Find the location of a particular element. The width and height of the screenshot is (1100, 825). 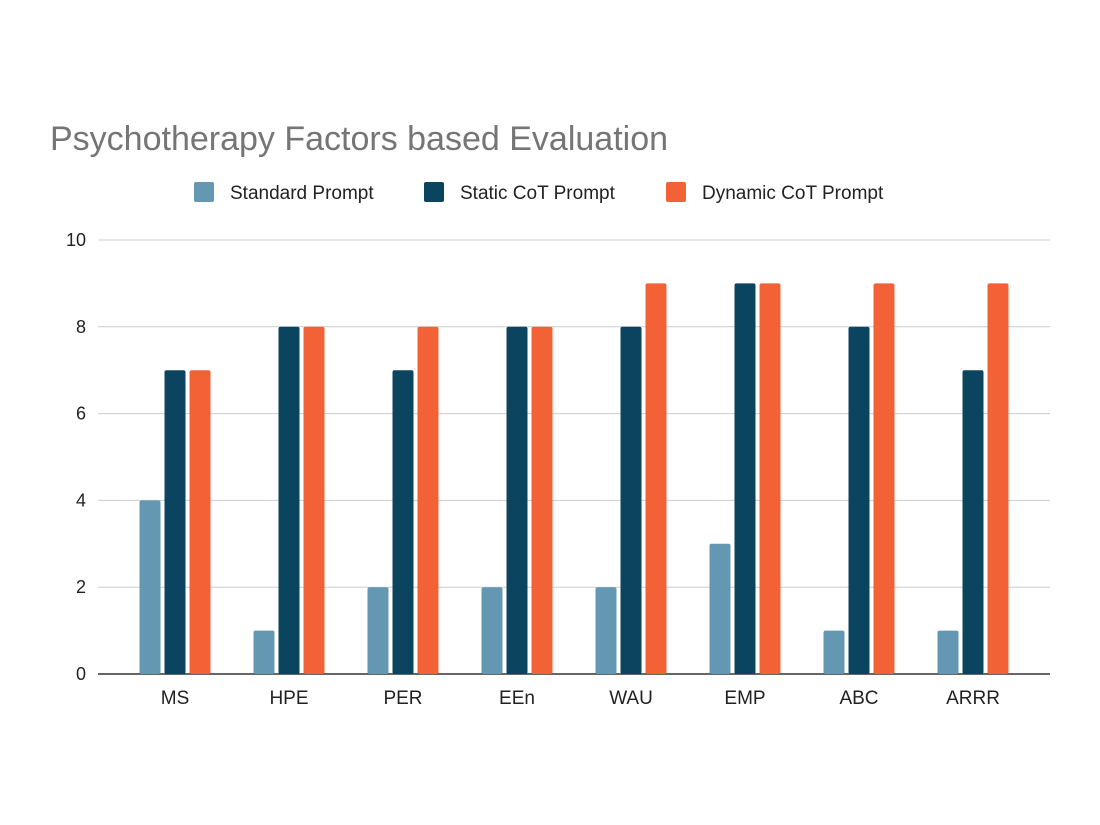

y-tick-label: 6 is located at coordinates (81, 414).